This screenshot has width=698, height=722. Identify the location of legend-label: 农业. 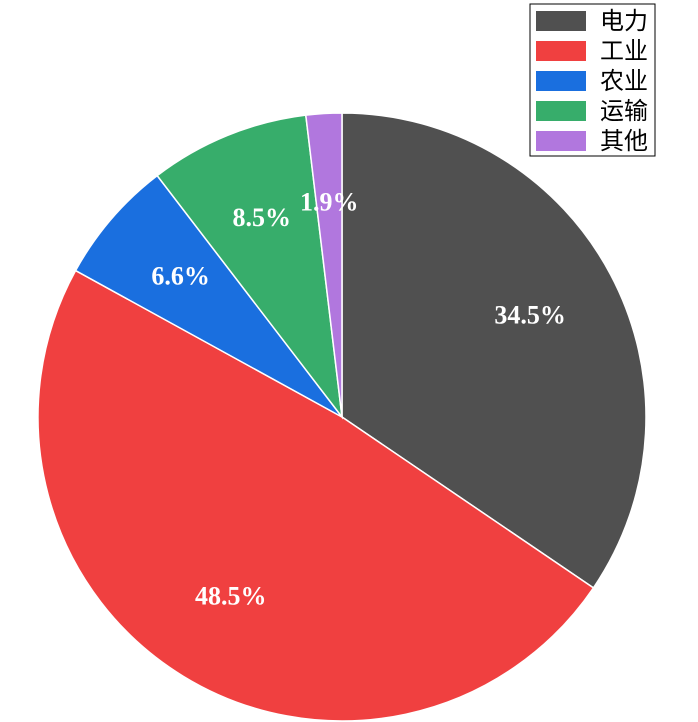
(624, 81).